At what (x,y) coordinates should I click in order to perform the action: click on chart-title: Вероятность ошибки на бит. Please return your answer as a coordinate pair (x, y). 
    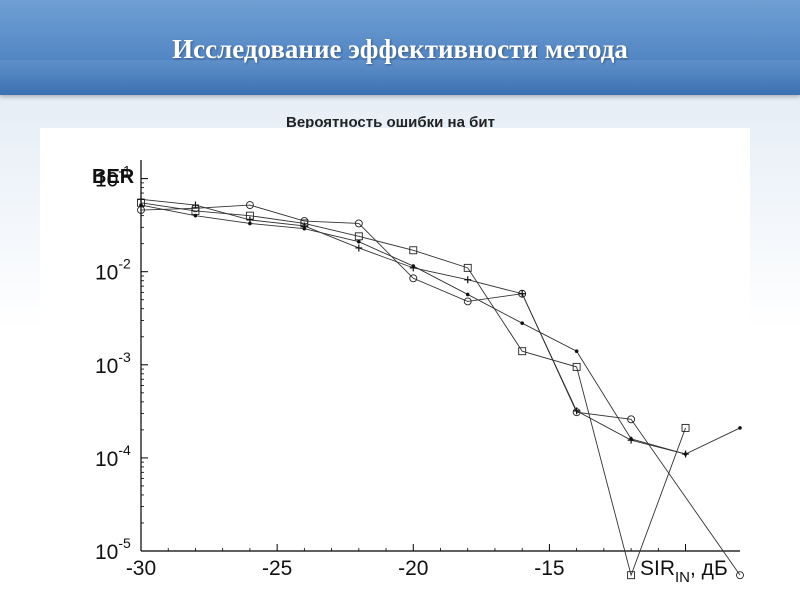
    Looking at the image, I should click on (390, 122).